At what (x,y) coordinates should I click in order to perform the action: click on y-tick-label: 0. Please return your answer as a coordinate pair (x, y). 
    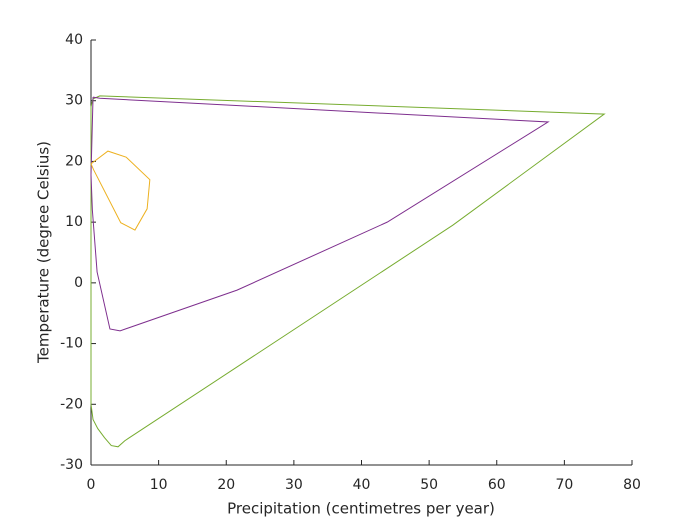
    Looking at the image, I should click on (78, 283).